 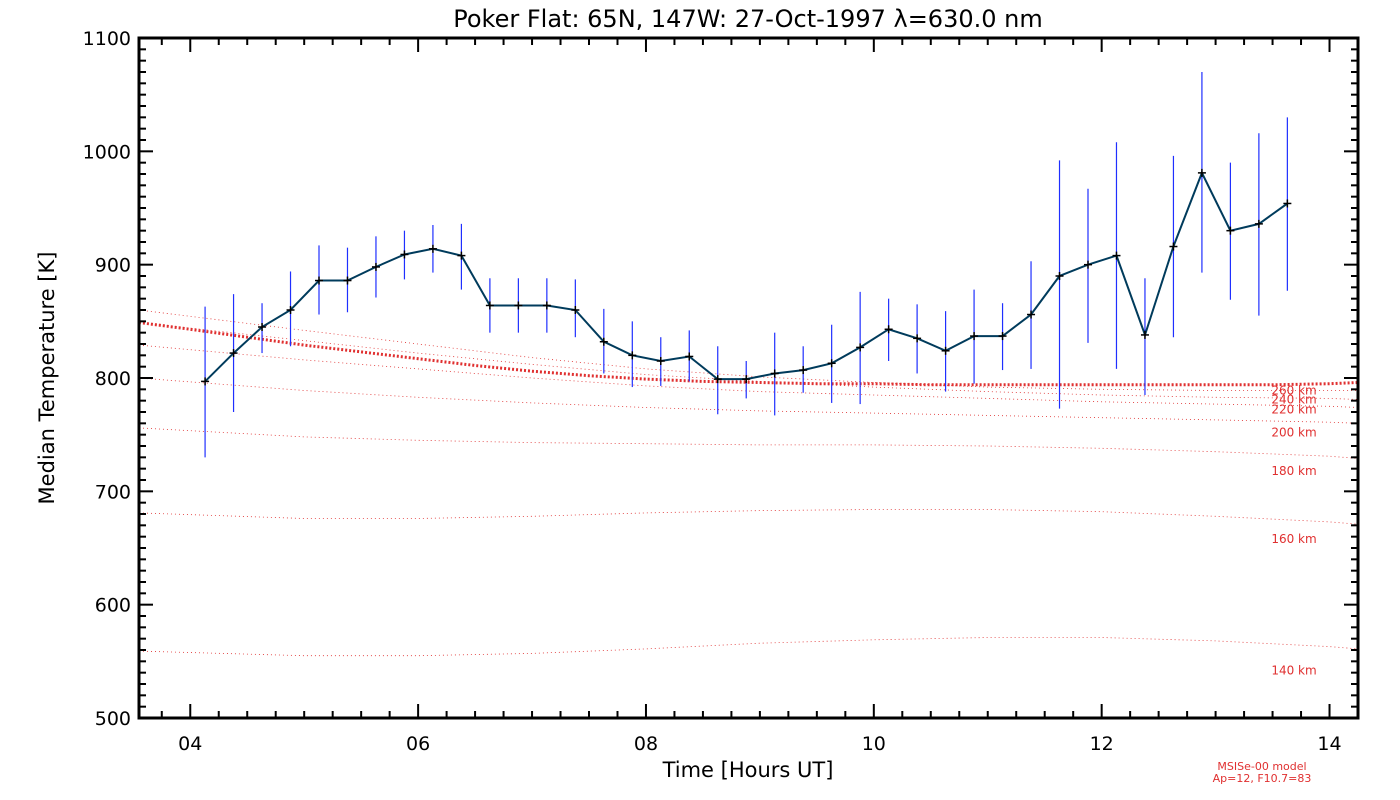 I want to click on x-axis-label: Time [Hours UT], so click(x=748, y=770).